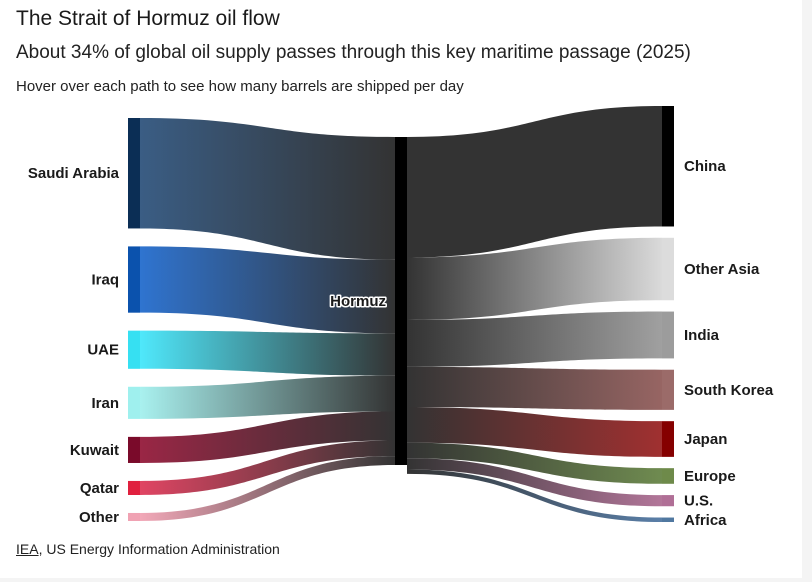 The width and height of the screenshot is (812, 582). What do you see at coordinates (267, 468) in the screenshot?
I see `link-qatar-to-hormuz` at bounding box center [267, 468].